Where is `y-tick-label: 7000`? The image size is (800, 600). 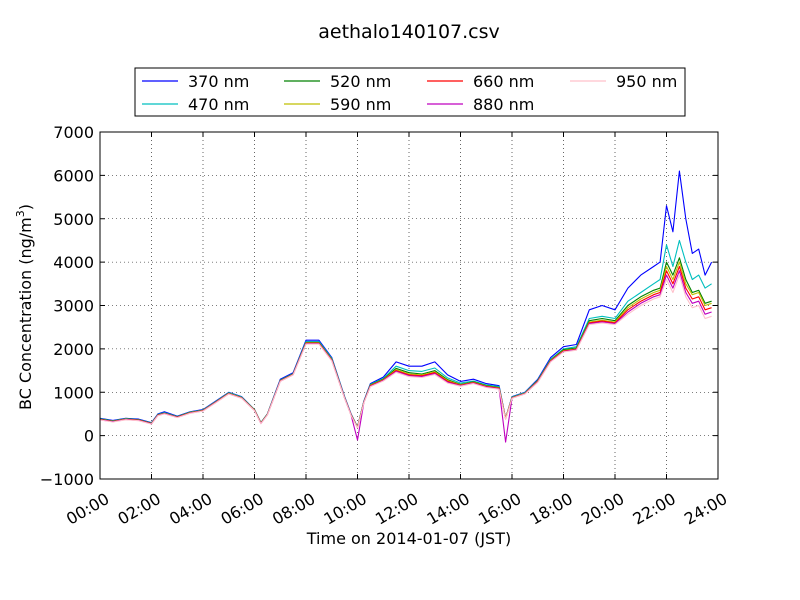
y-tick-label: 7000 is located at coordinates (73, 132).